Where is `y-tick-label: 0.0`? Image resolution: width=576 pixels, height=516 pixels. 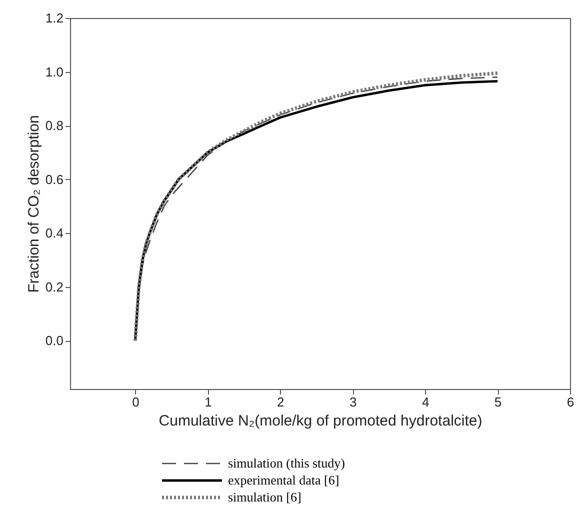 y-tick-label: 0.0 is located at coordinates (54, 340).